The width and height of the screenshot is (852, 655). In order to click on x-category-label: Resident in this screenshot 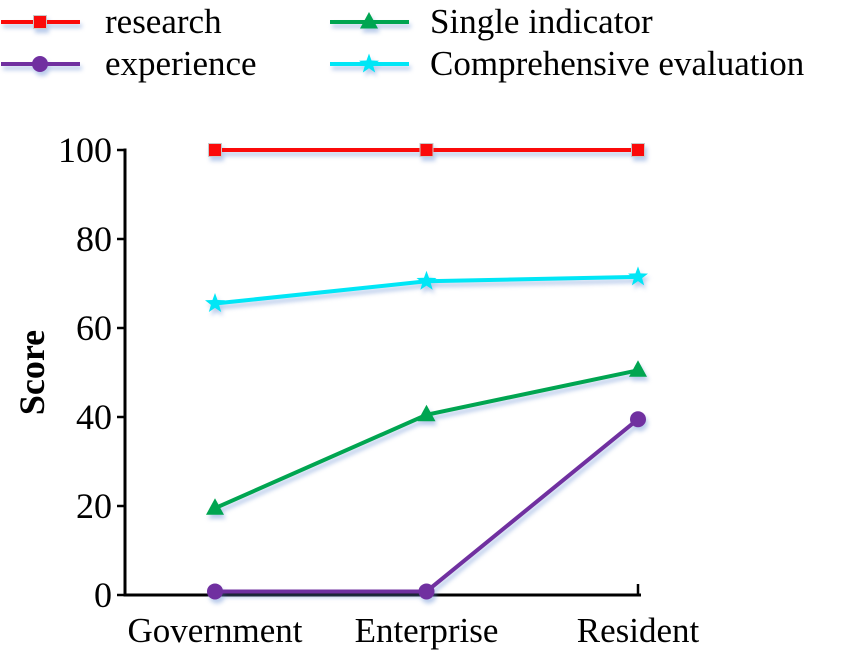, I will do `click(638, 630)`.